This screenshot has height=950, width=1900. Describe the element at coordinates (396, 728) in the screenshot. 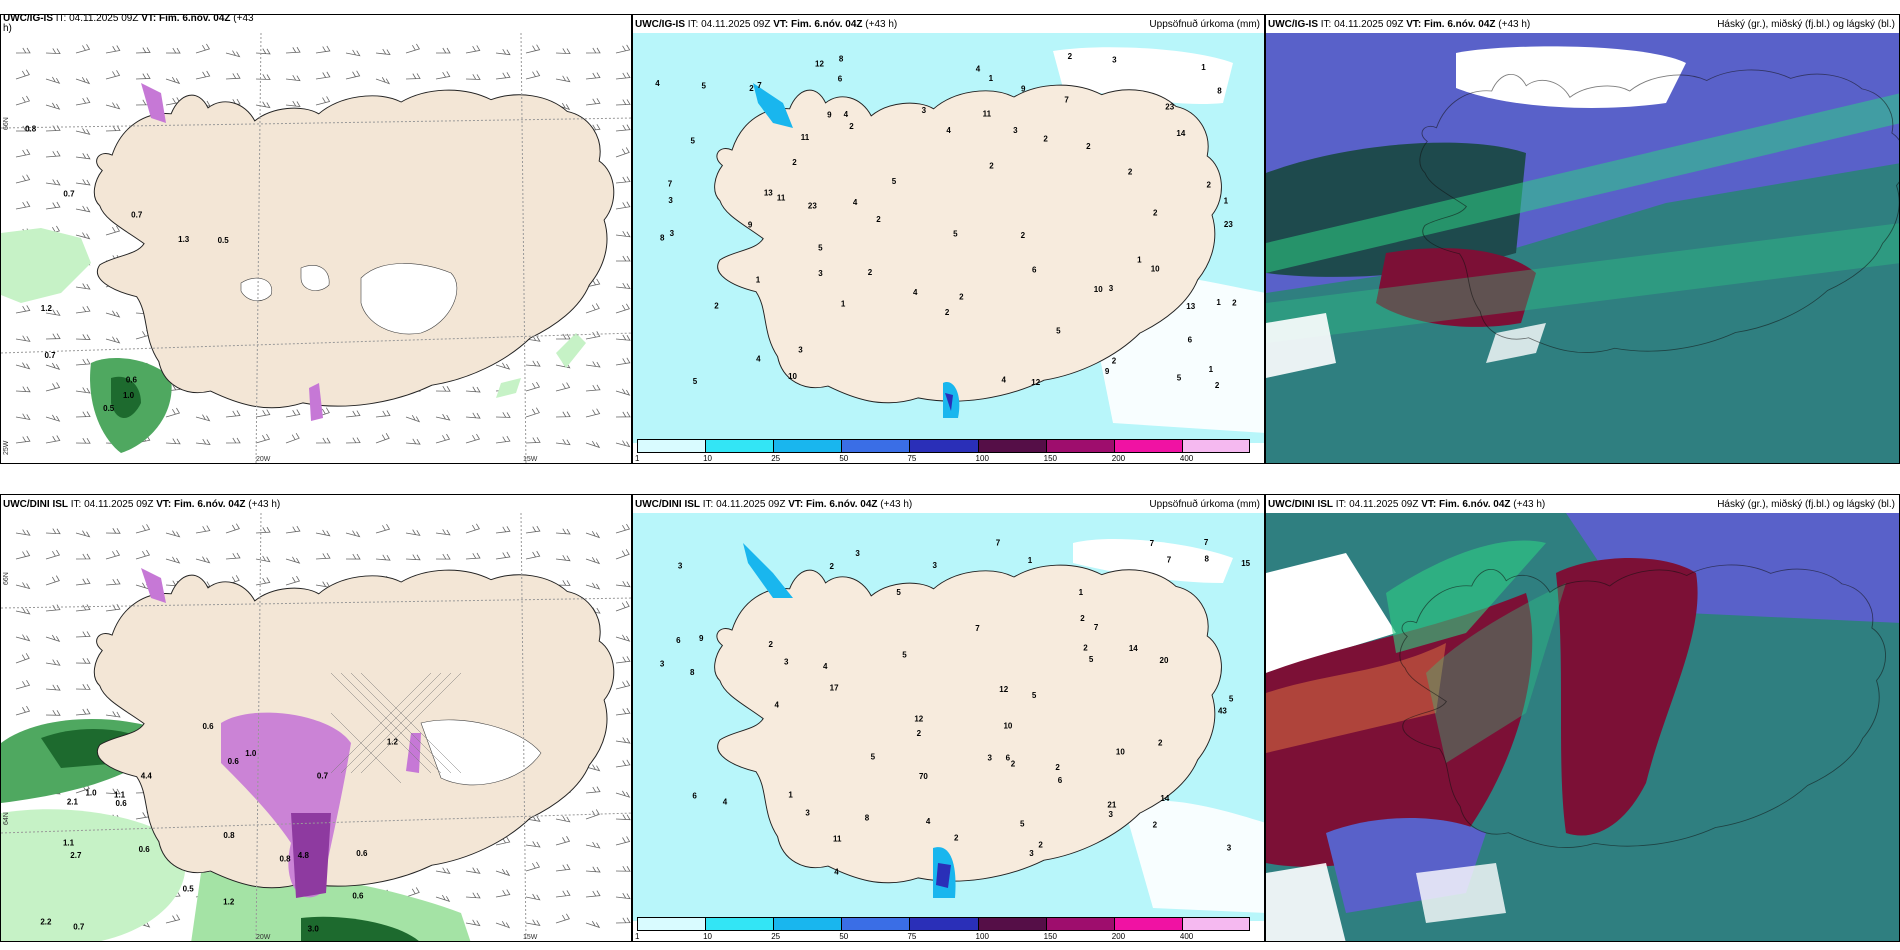

I see `hatching` at that location.